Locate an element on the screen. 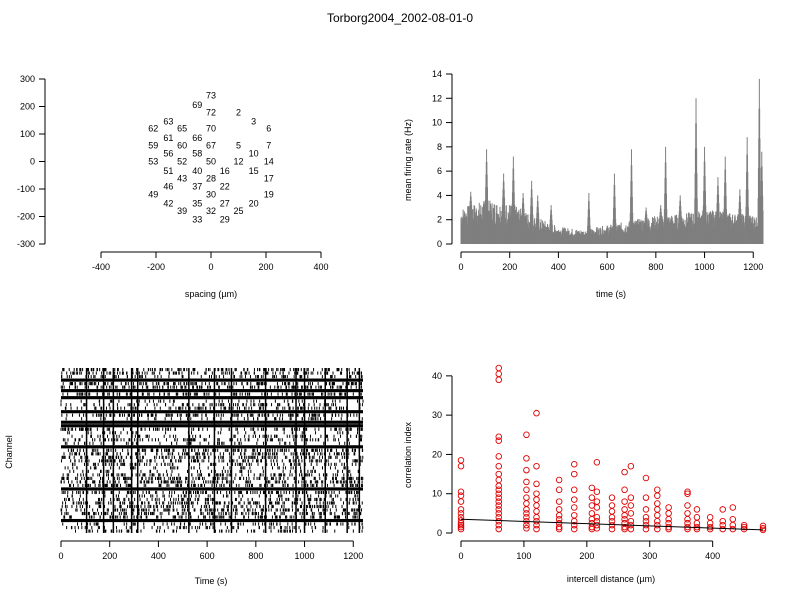 The image size is (800, 600). electrode-label: 30 is located at coordinates (211, 195).